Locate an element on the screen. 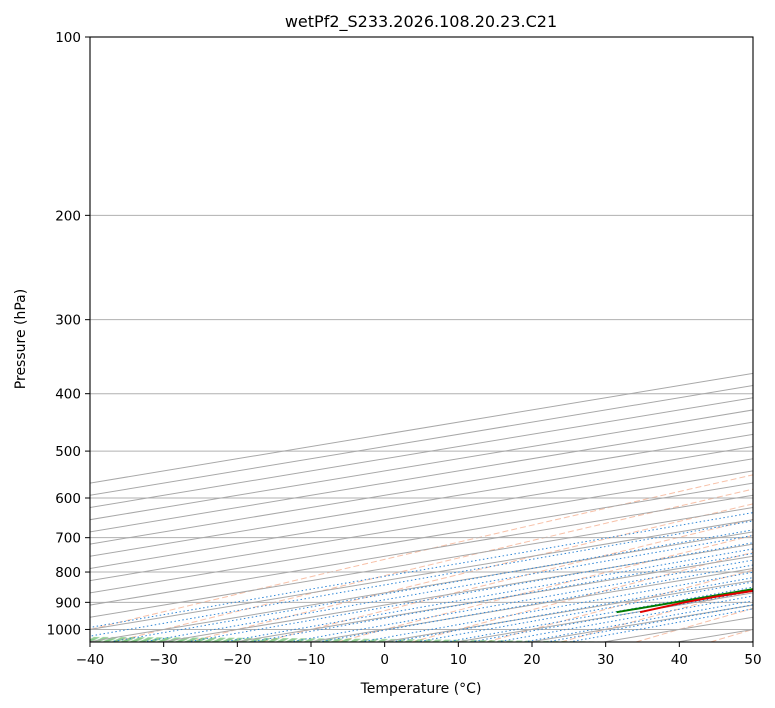 The image size is (775, 708). x-axis-label: Temperature (°C) is located at coordinates (421, 689).